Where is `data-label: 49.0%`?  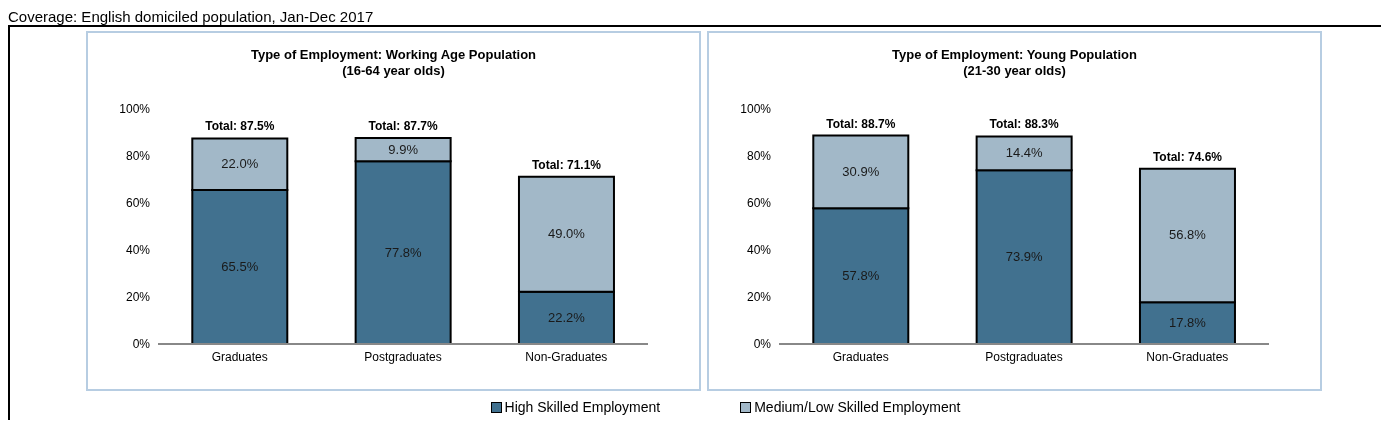
data-label: 49.0% is located at coordinates (567, 234).